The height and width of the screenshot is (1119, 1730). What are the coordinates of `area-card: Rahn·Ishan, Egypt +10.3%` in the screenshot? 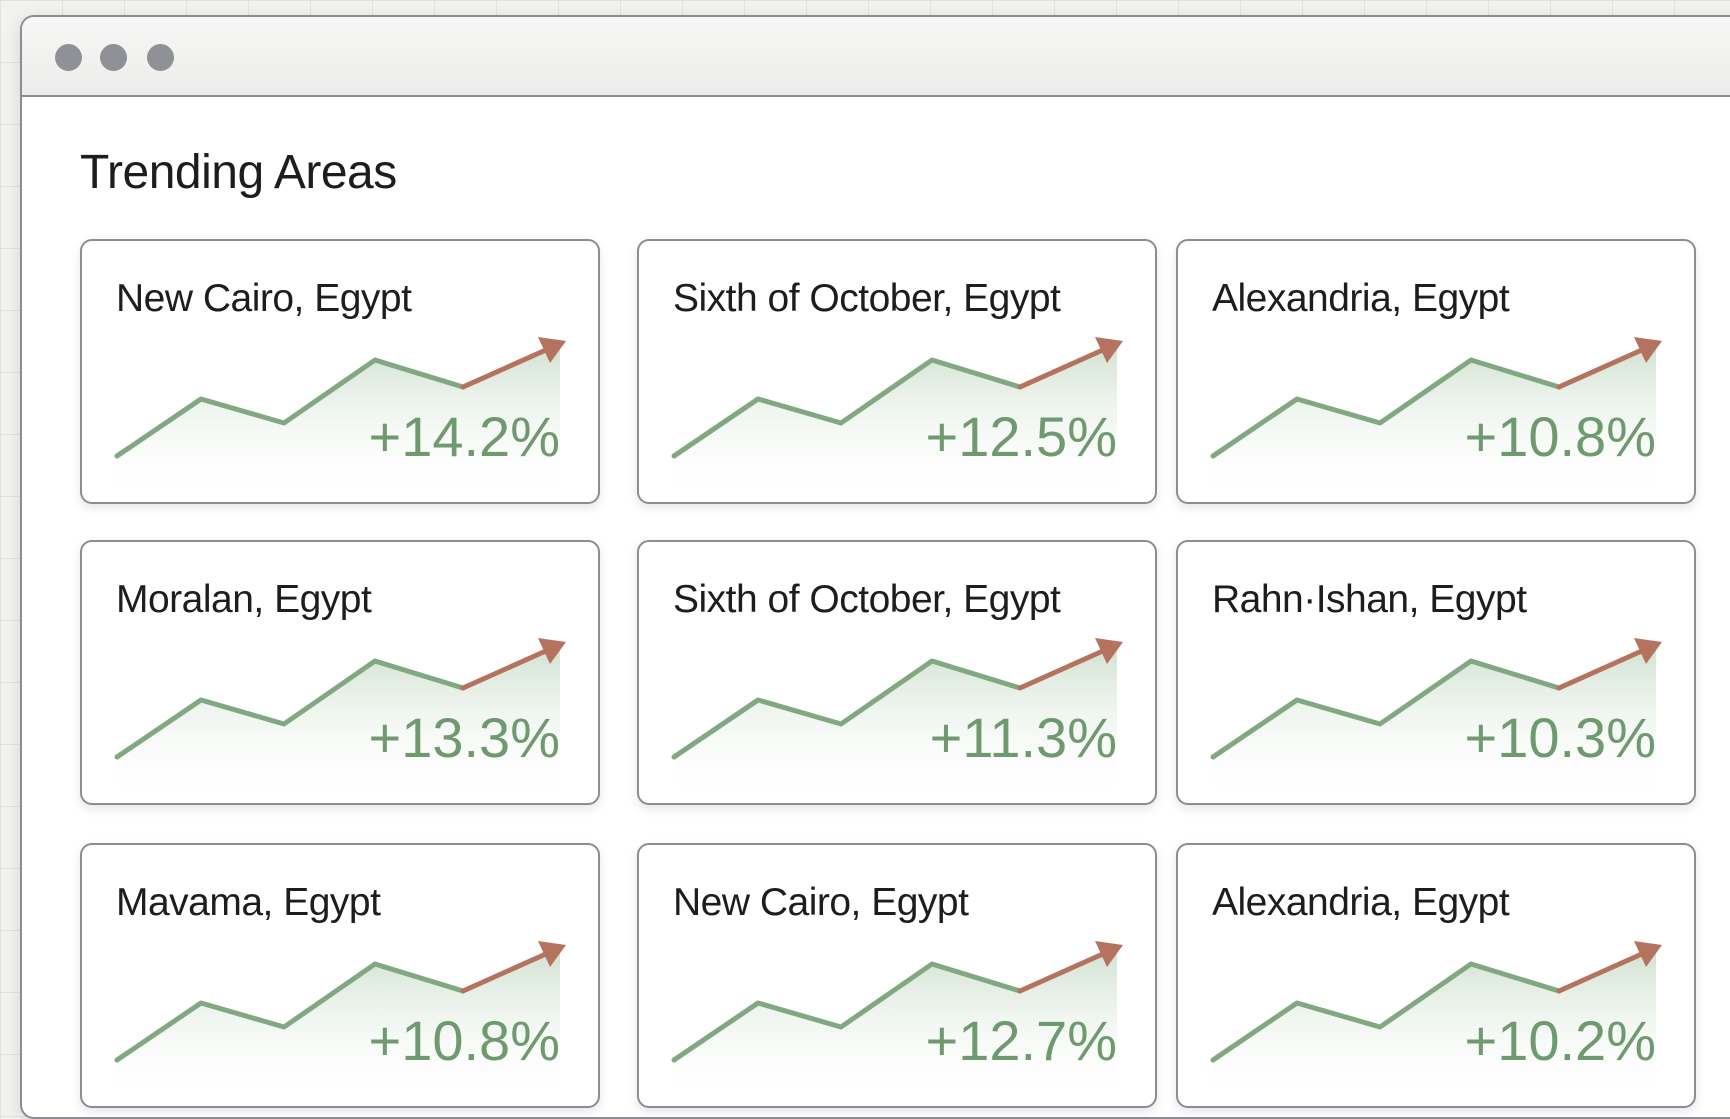 It's located at (1436, 672).